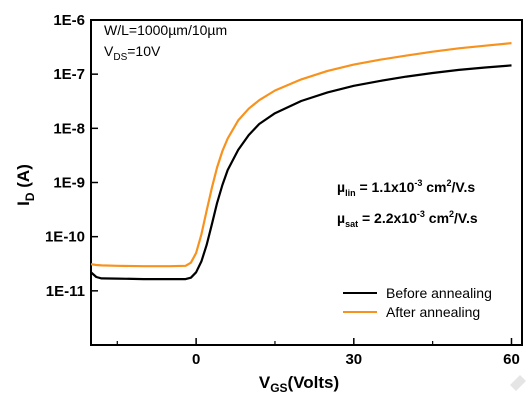  I want to click on x-tick-label: 60, so click(511, 359).